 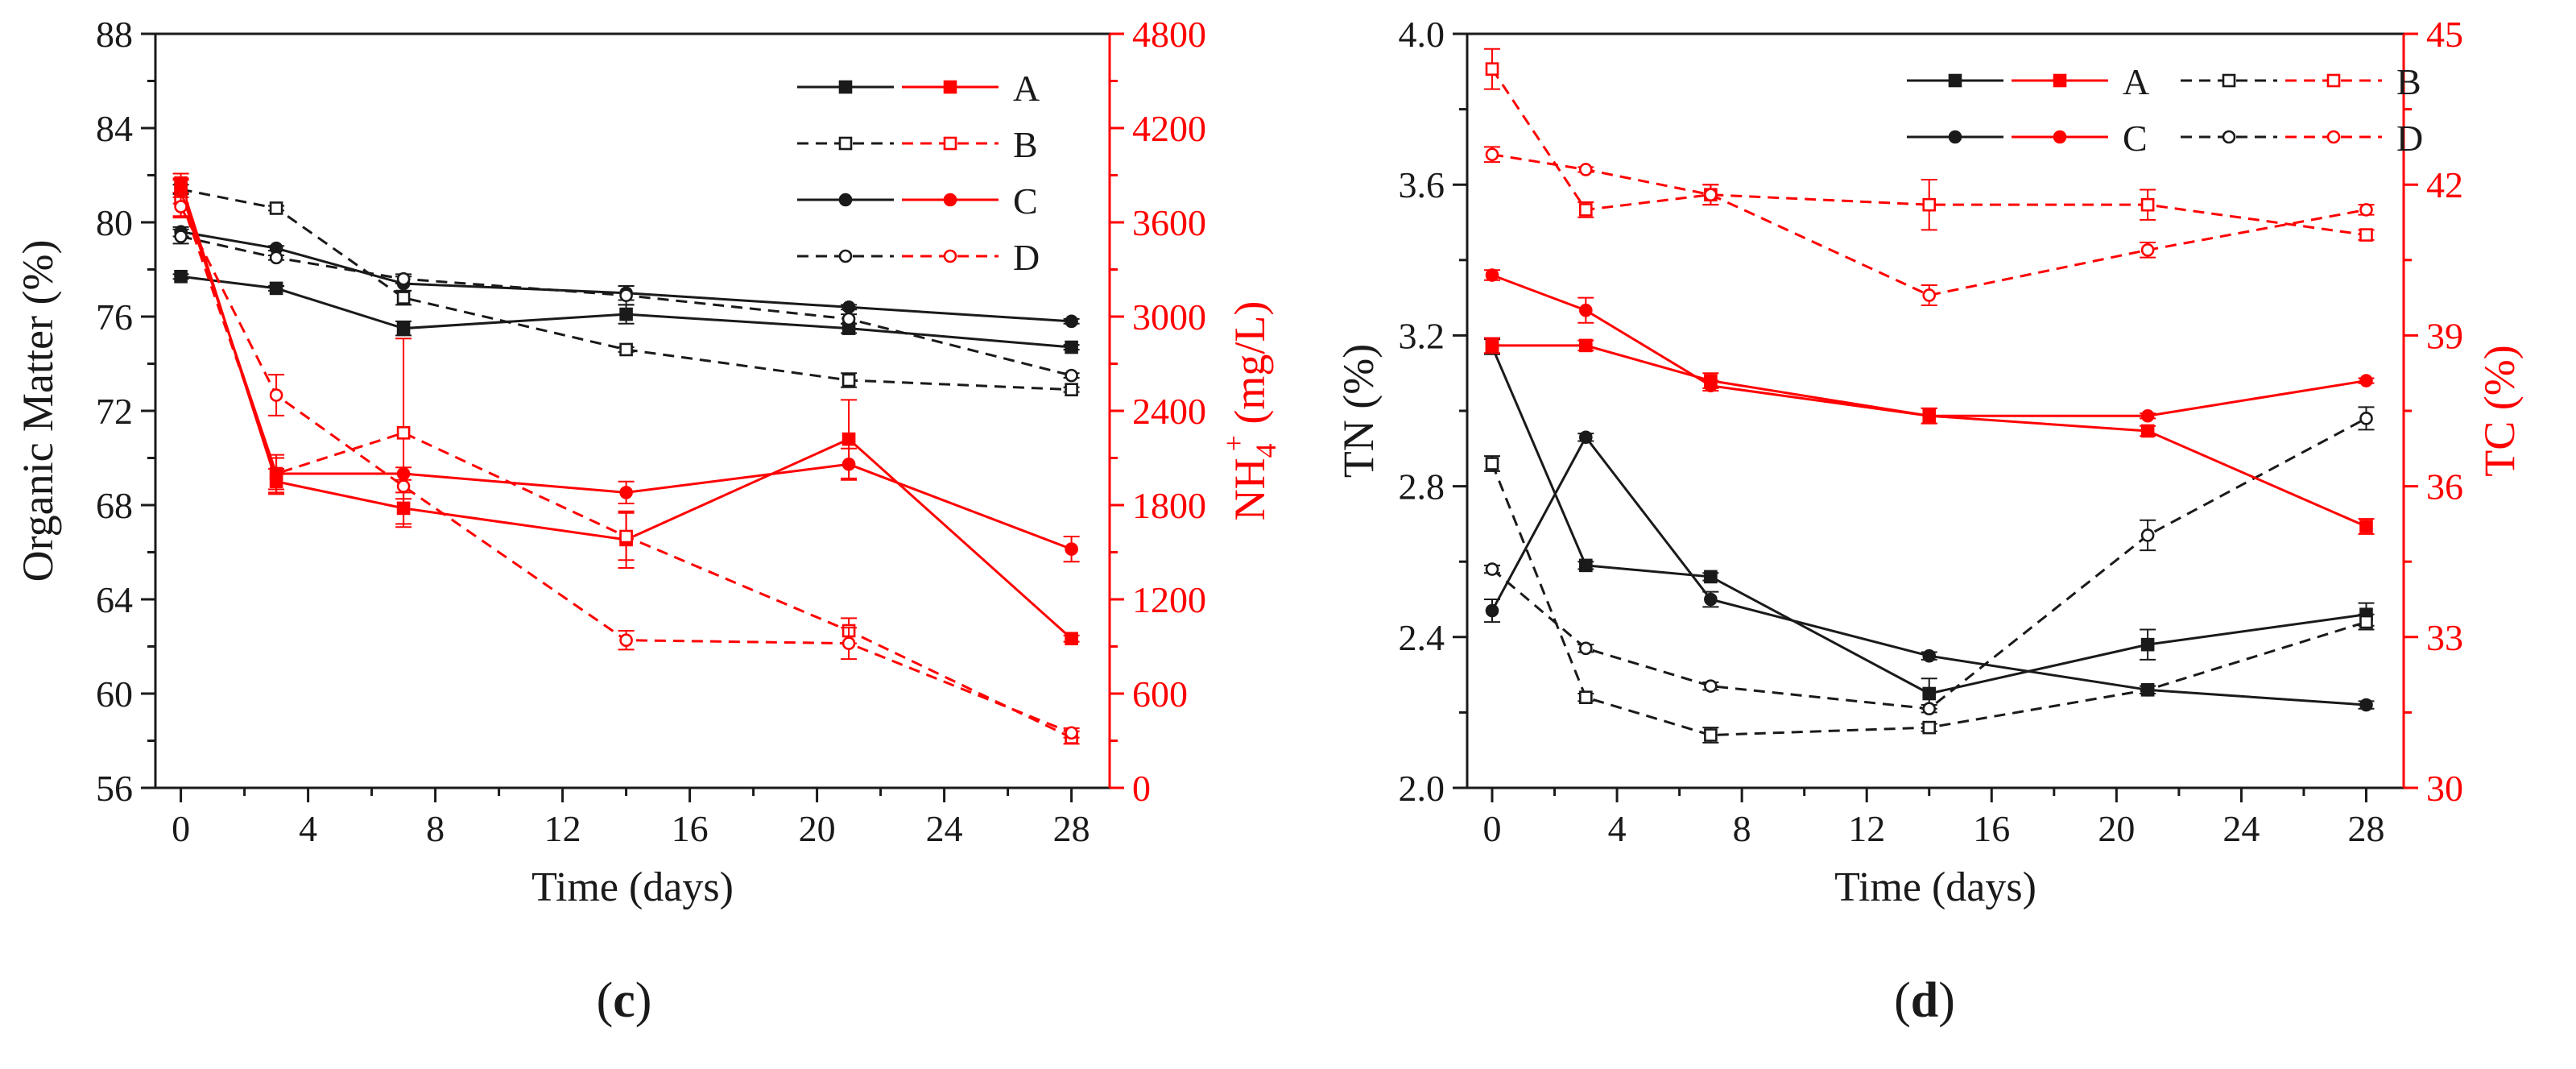 What do you see at coordinates (2445, 184) in the screenshot?
I see `y-right-tick-label: 42` at bounding box center [2445, 184].